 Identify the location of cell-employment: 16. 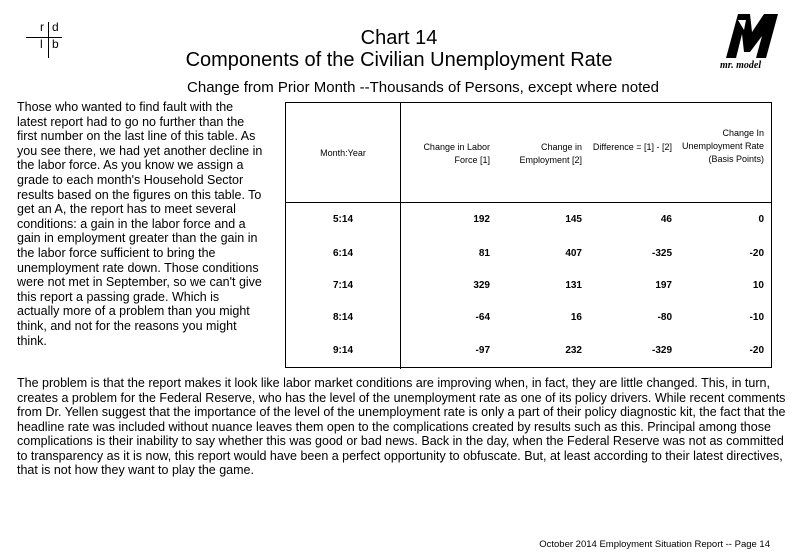
(576, 317).